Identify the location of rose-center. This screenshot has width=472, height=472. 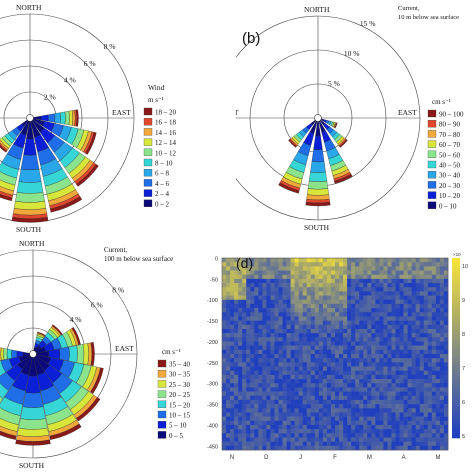
(30, 118).